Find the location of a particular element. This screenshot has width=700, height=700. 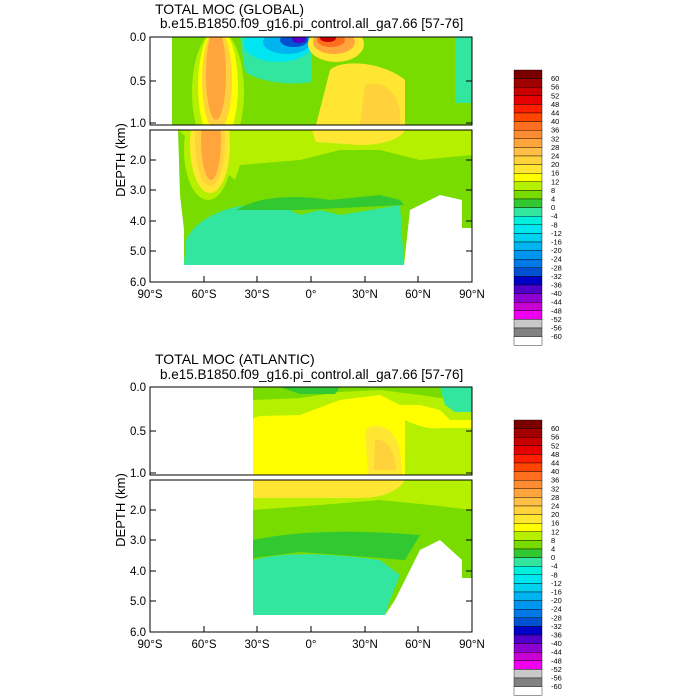

x-tick-label: 30°N is located at coordinates (365, 645).